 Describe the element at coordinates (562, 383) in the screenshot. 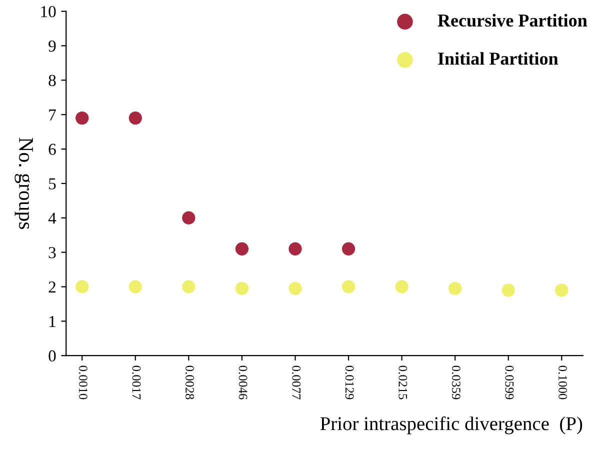

I see `x-tick-label: 0.1000` at that location.